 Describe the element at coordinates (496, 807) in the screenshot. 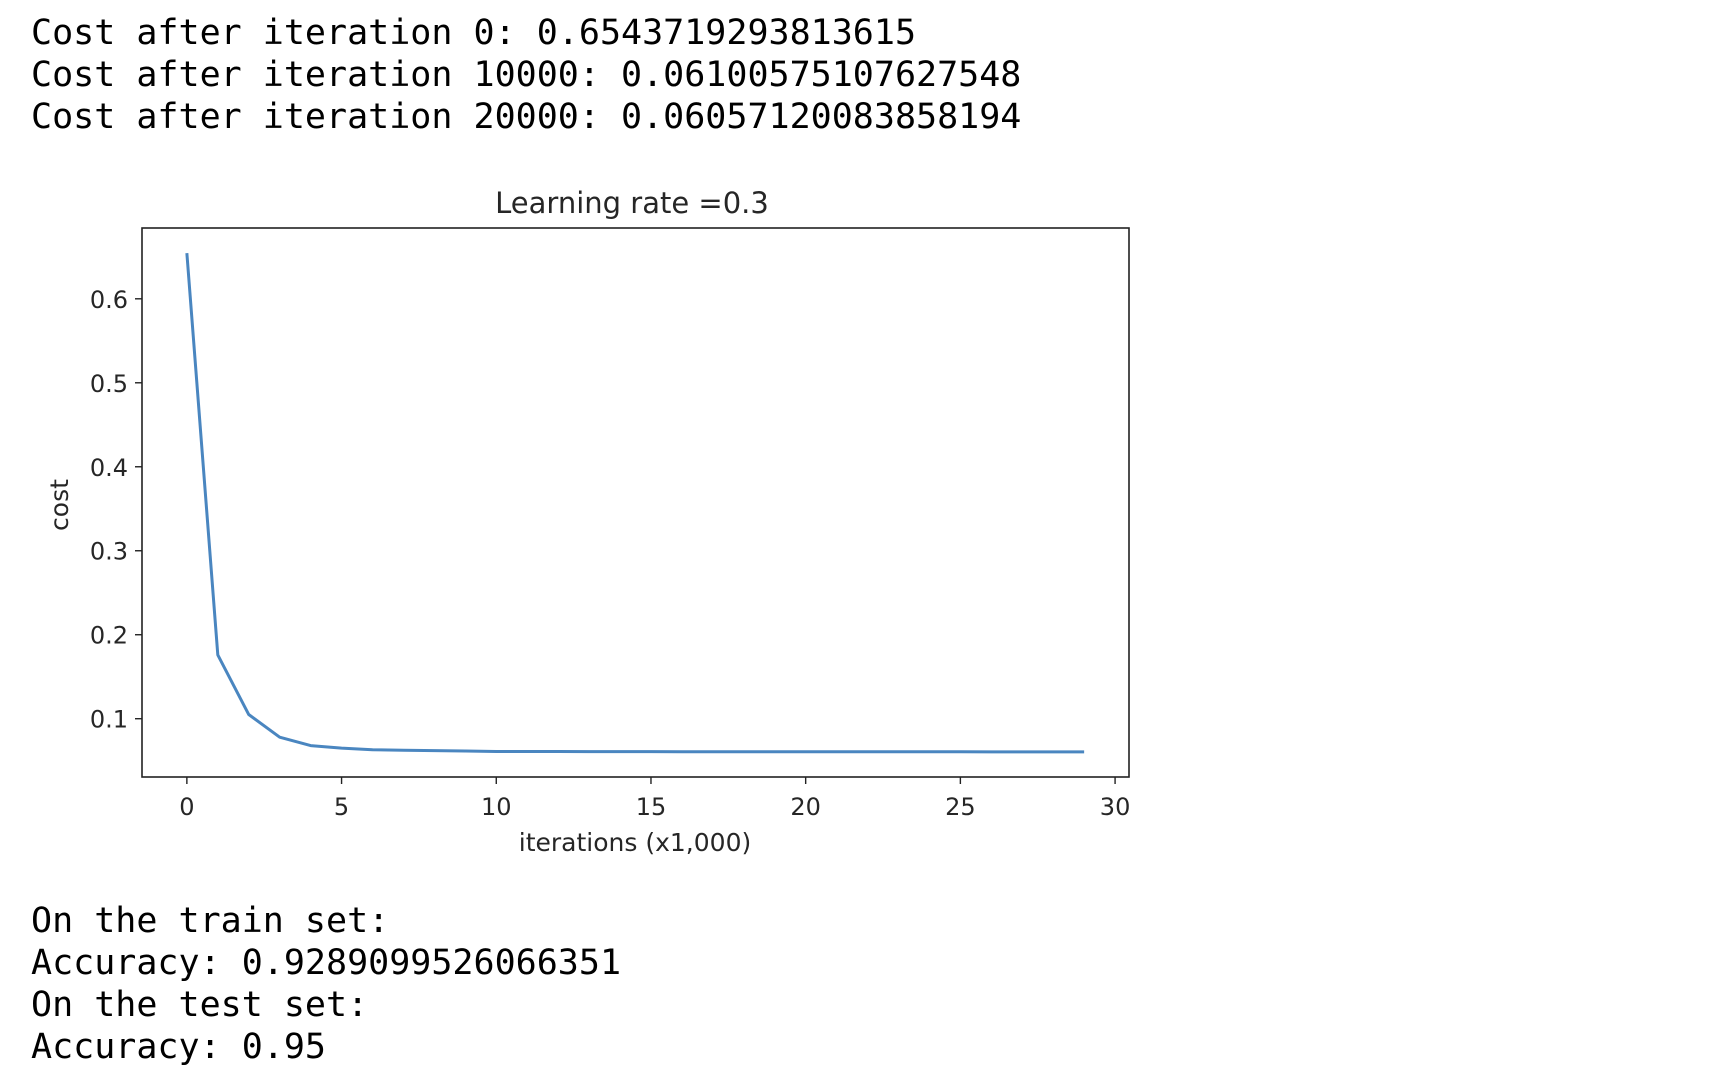

I see `x-tick-label: 10` at that location.